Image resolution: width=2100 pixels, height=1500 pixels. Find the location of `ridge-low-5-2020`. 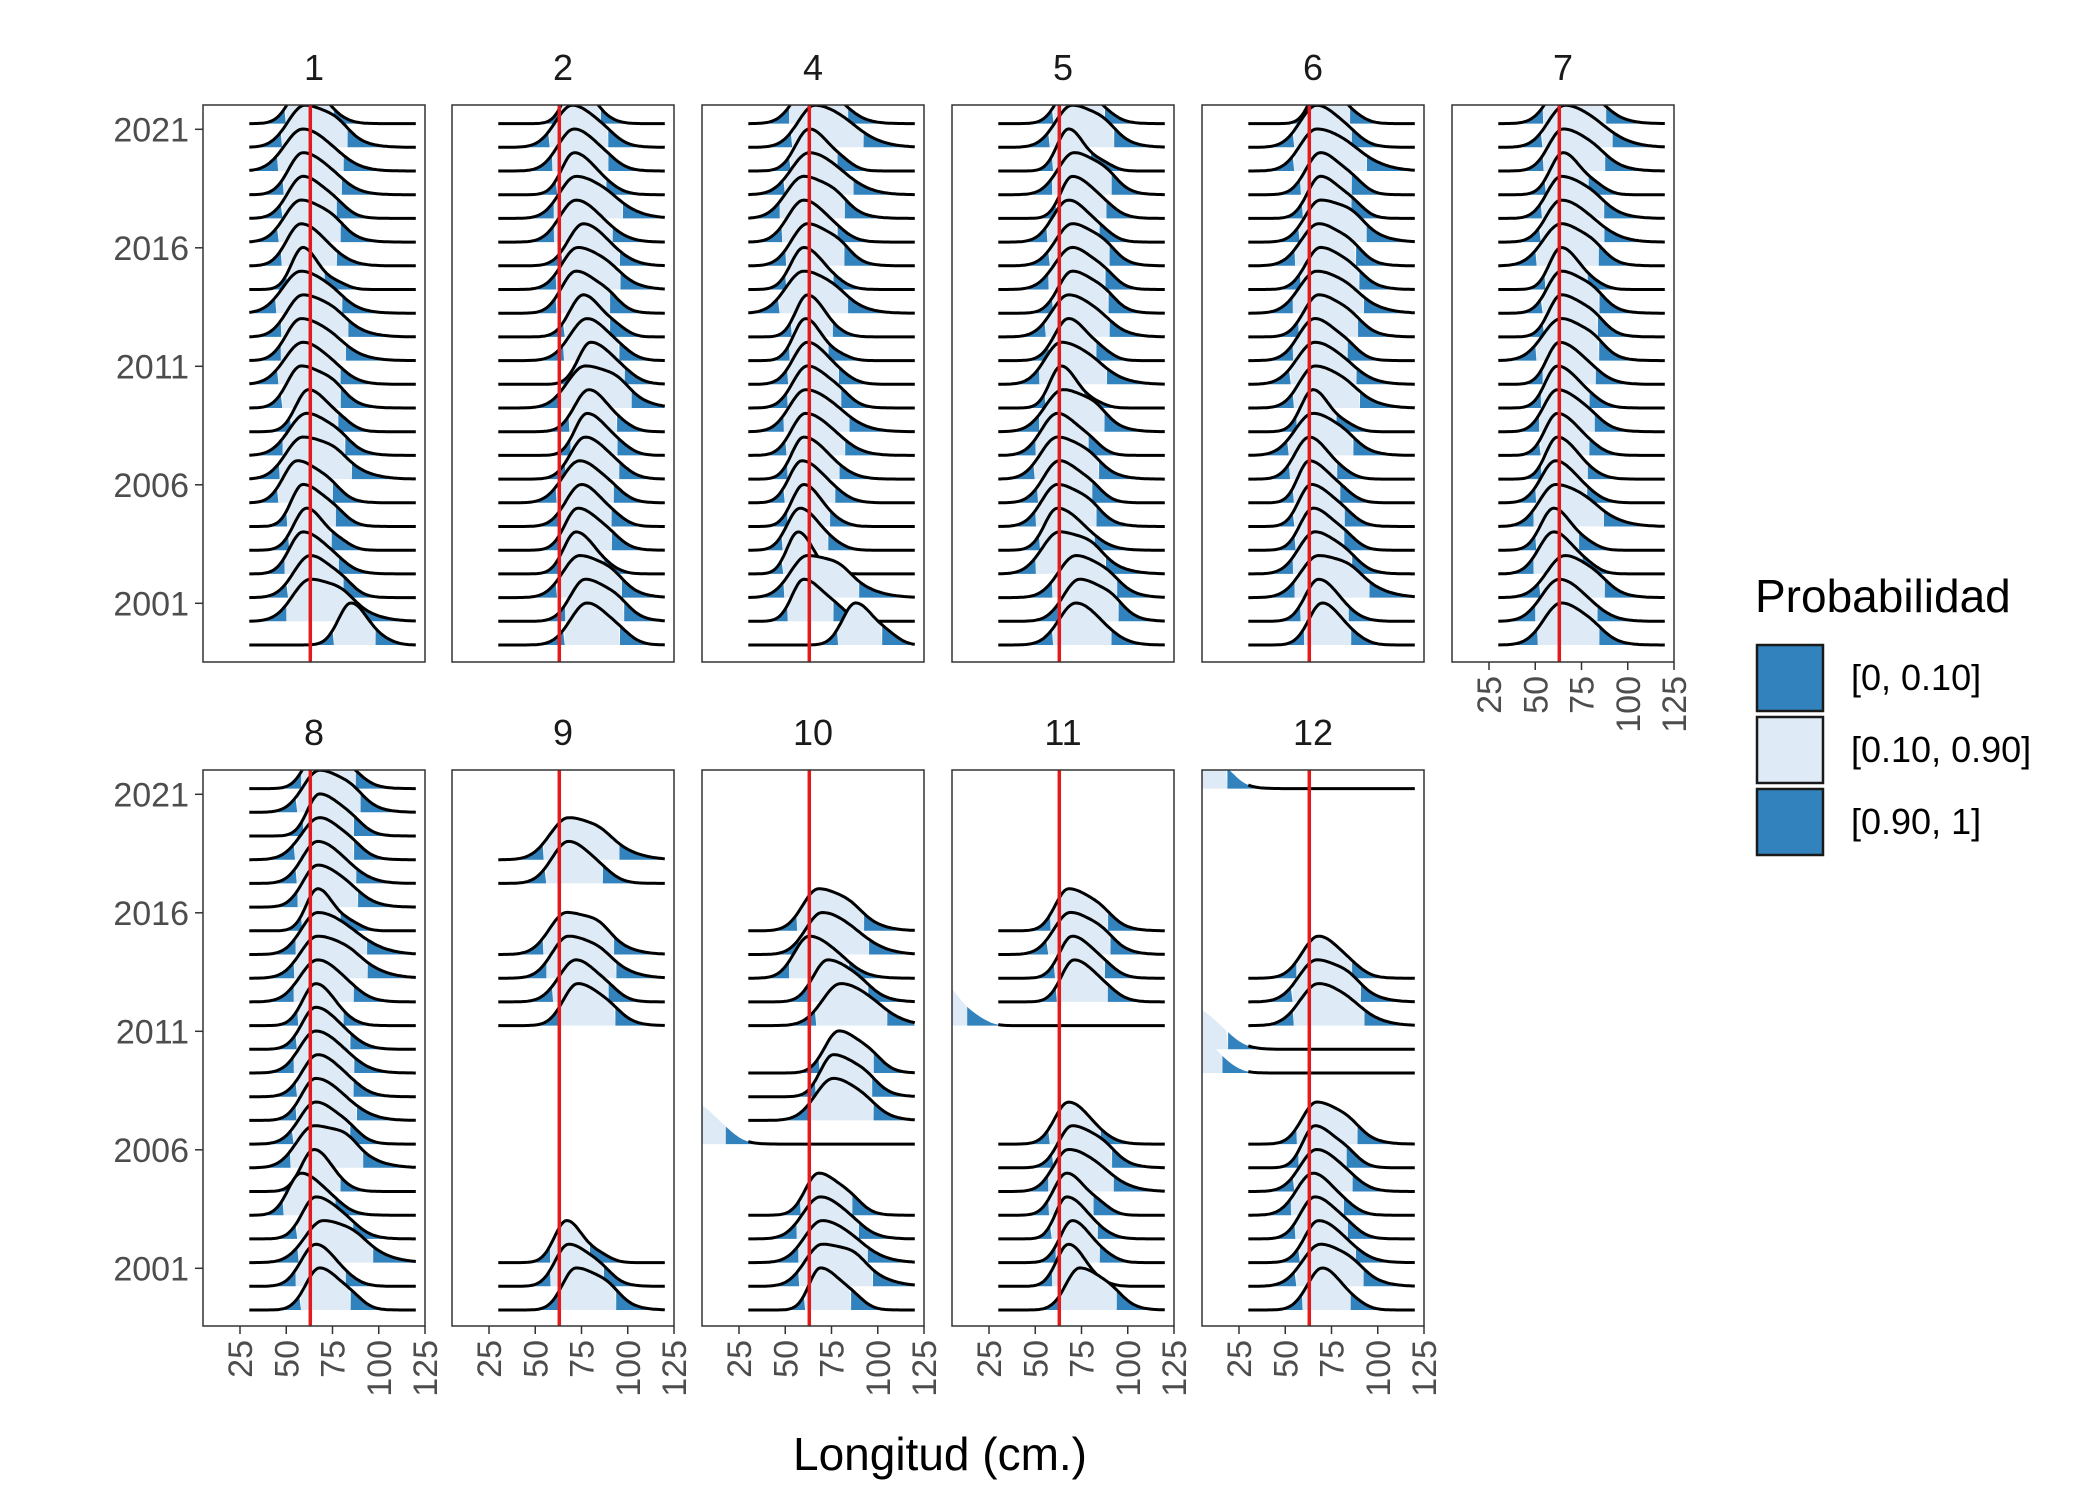

ridge-low-5-2020 is located at coordinates (1025, 163).